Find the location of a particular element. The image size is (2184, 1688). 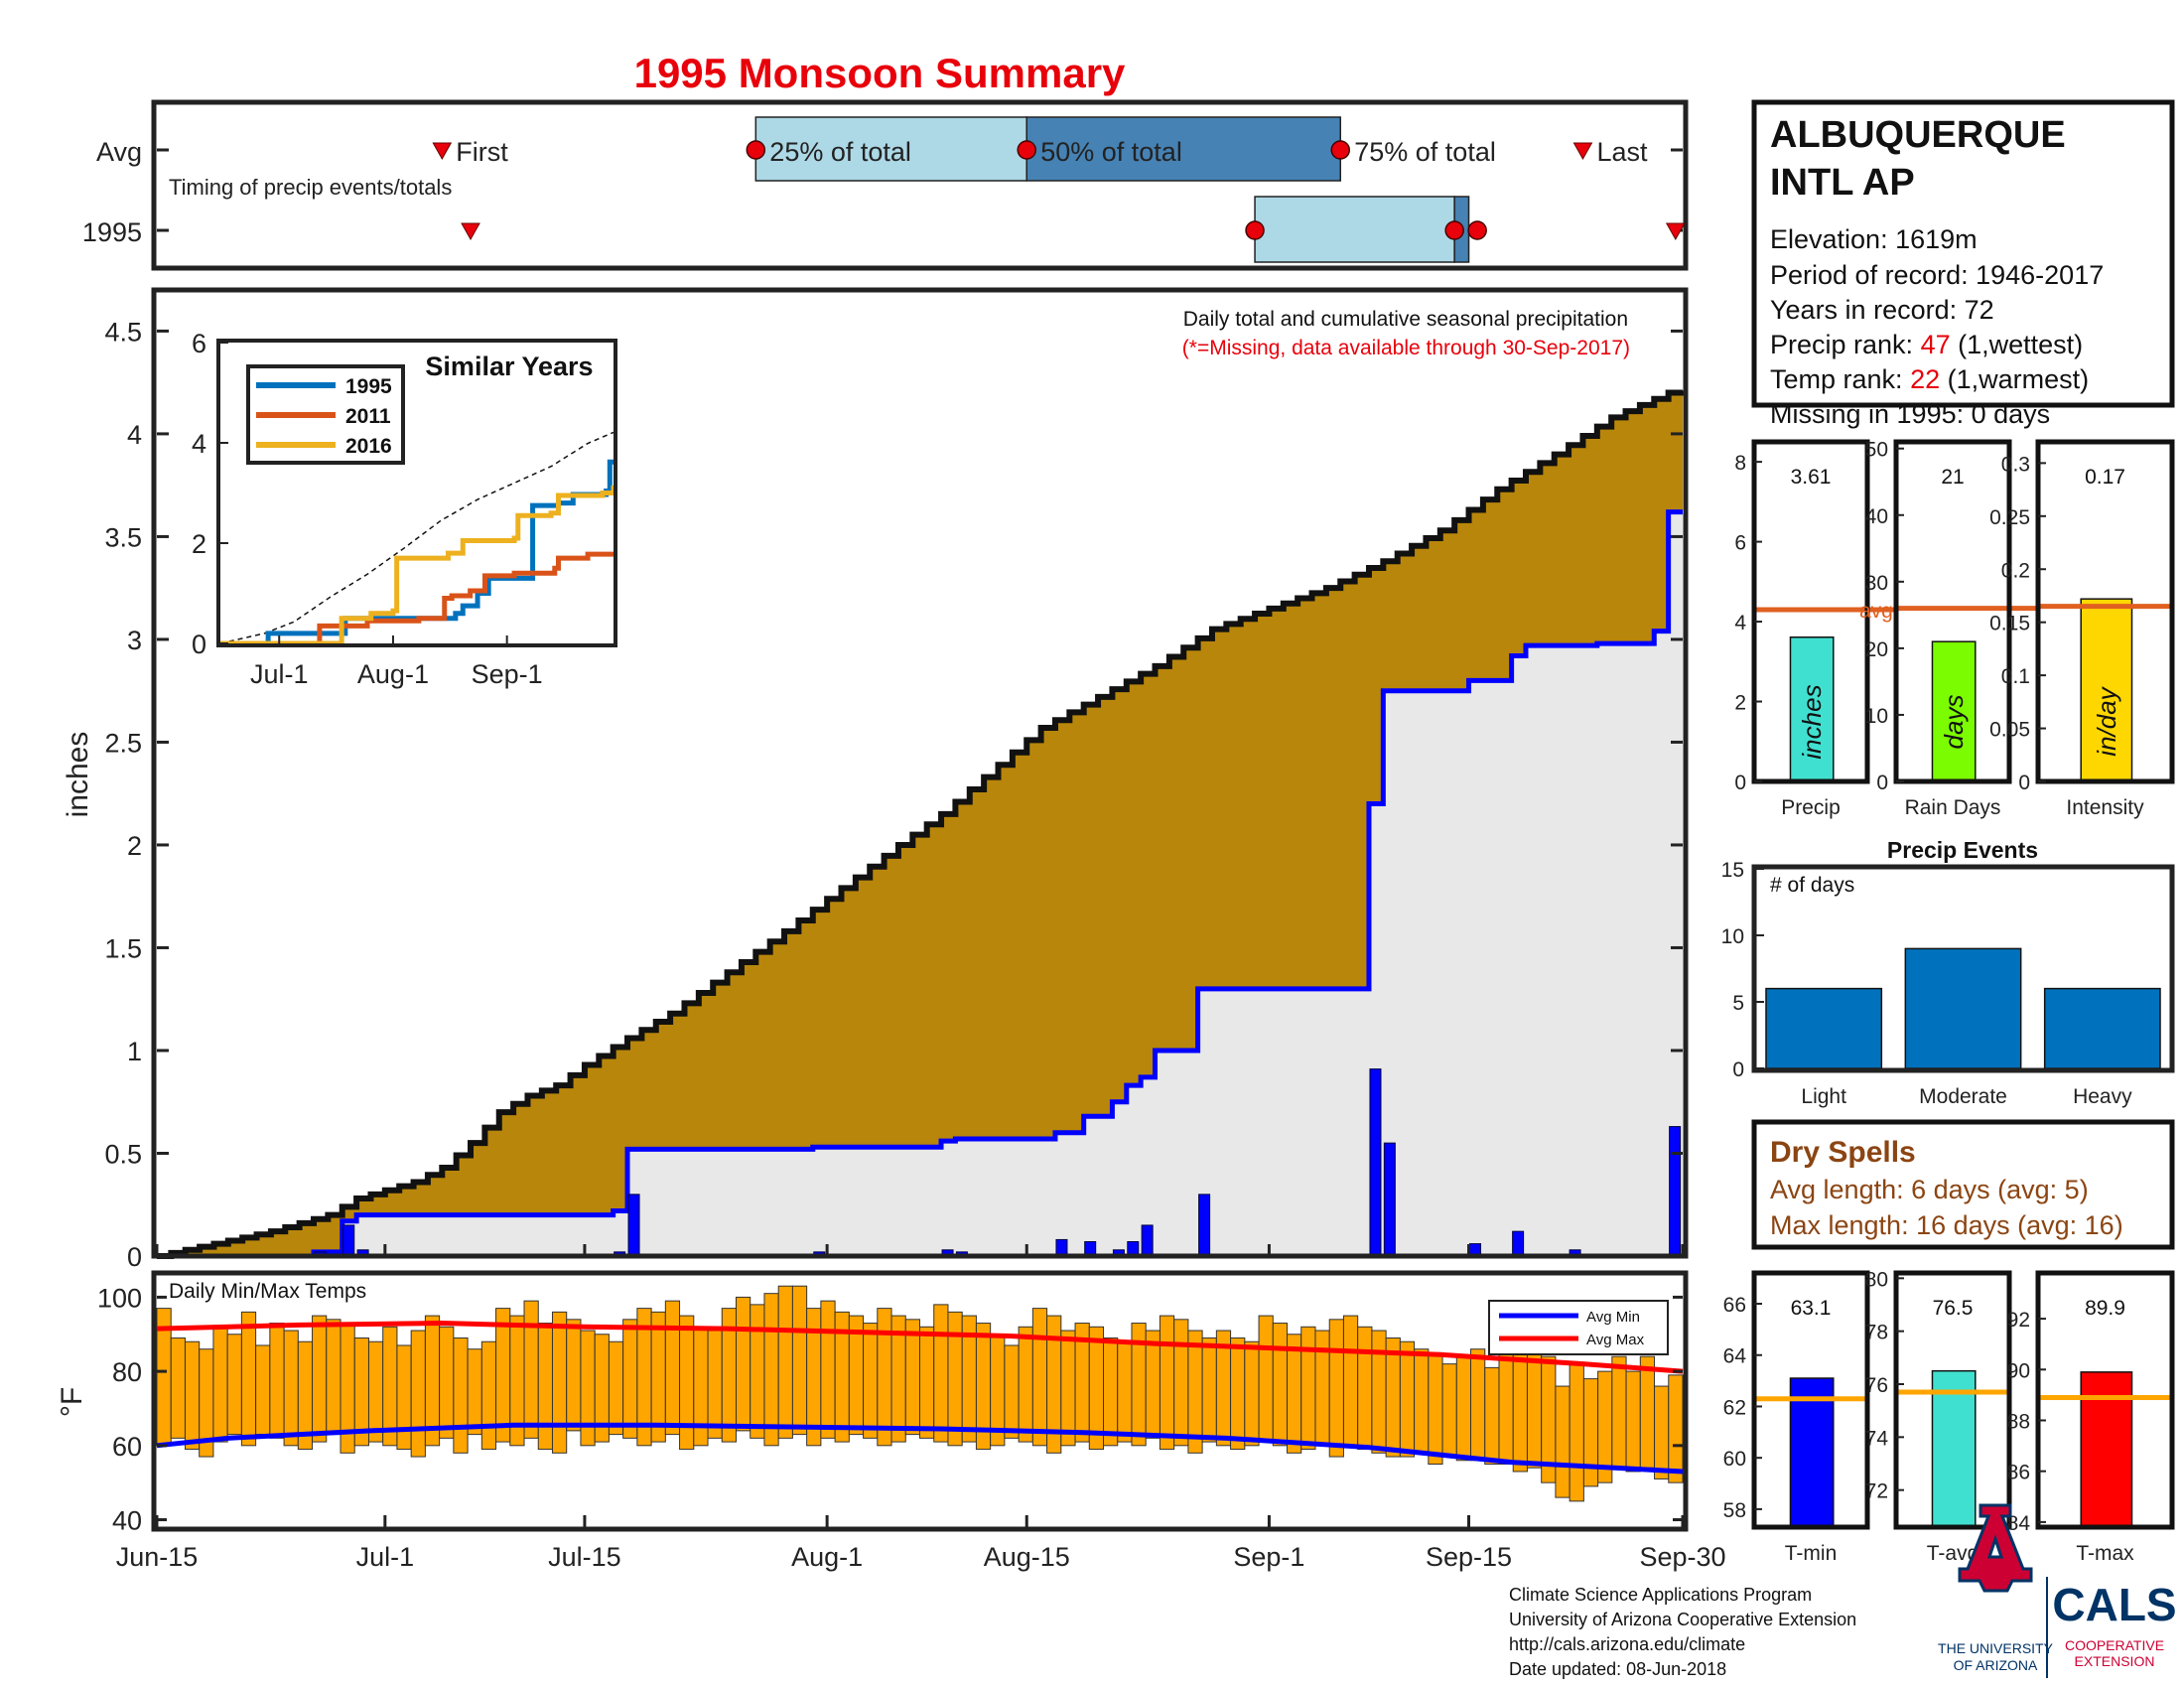

inset-y-tick-label: 4 is located at coordinates (199, 444).